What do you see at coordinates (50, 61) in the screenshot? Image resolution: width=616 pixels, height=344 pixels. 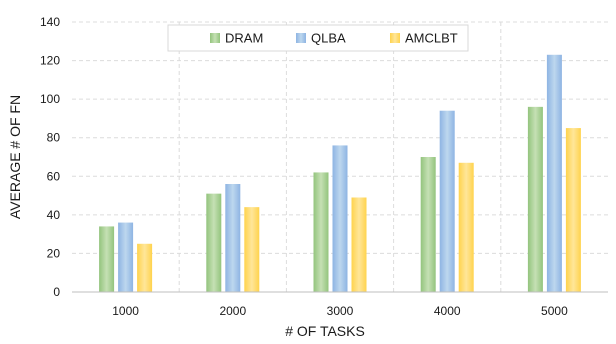 I see `y-tick-label: 120` at bounding box center [50, 61].